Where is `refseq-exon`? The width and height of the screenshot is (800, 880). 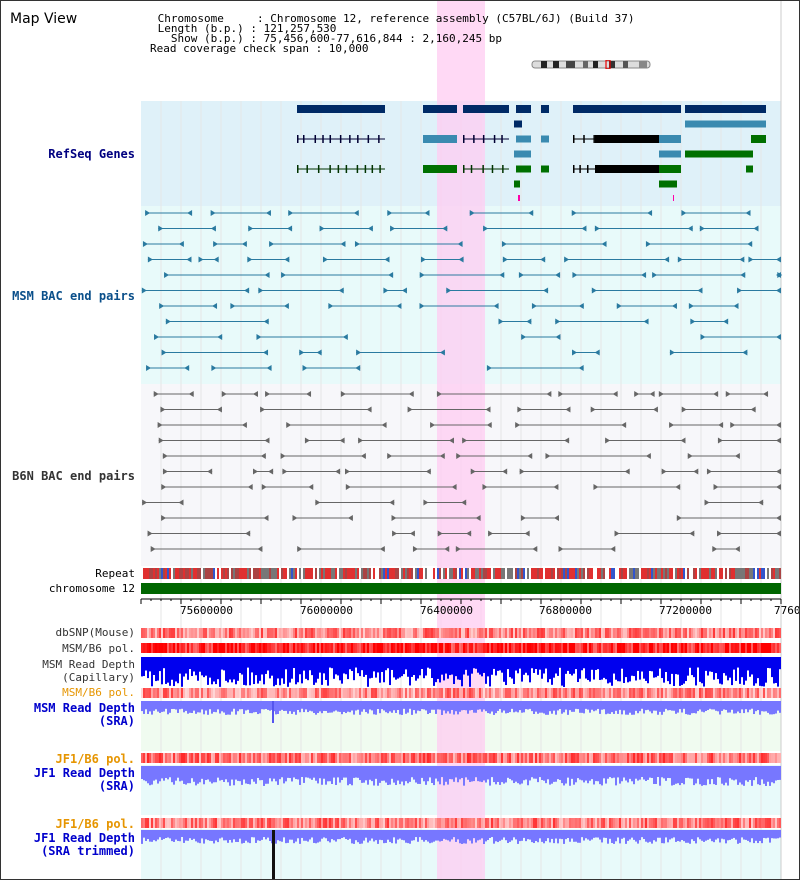
refseq-exon is located at coordinates (483, 169).